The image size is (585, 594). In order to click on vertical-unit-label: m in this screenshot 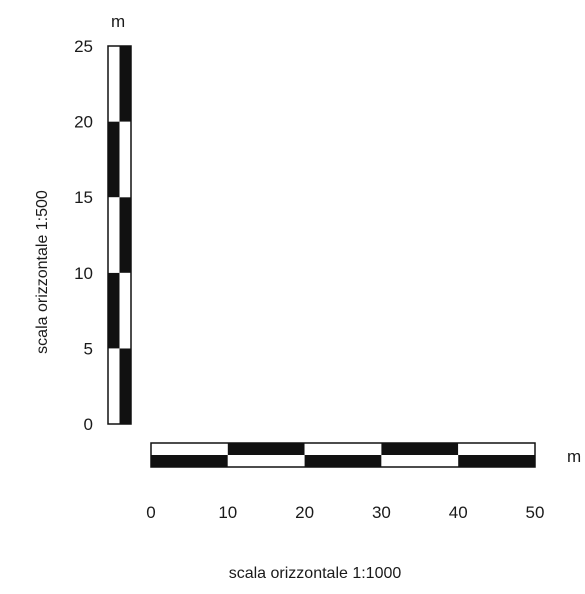, I will do `click(118, 21)`.